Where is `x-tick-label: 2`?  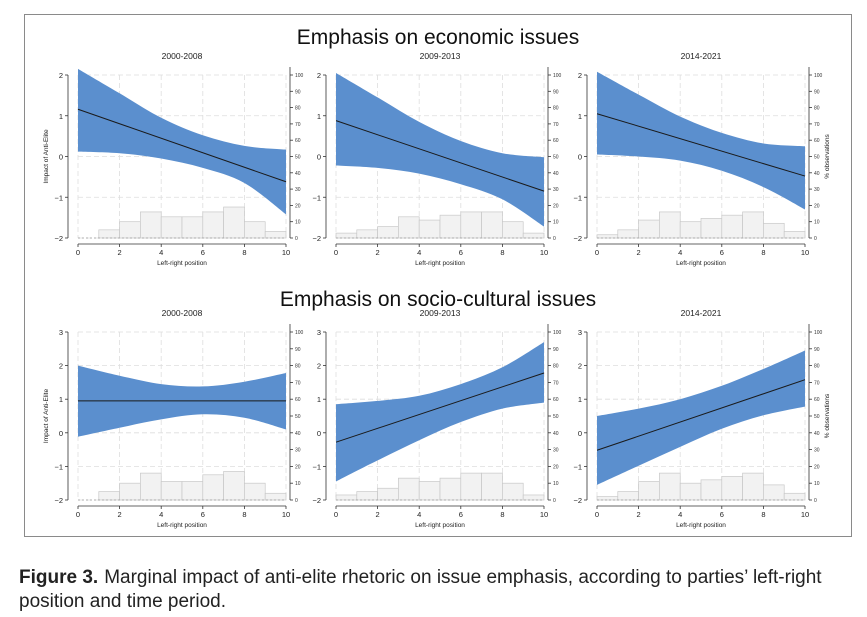
x-tick-label: 2 is located at coordinates (120, 514).